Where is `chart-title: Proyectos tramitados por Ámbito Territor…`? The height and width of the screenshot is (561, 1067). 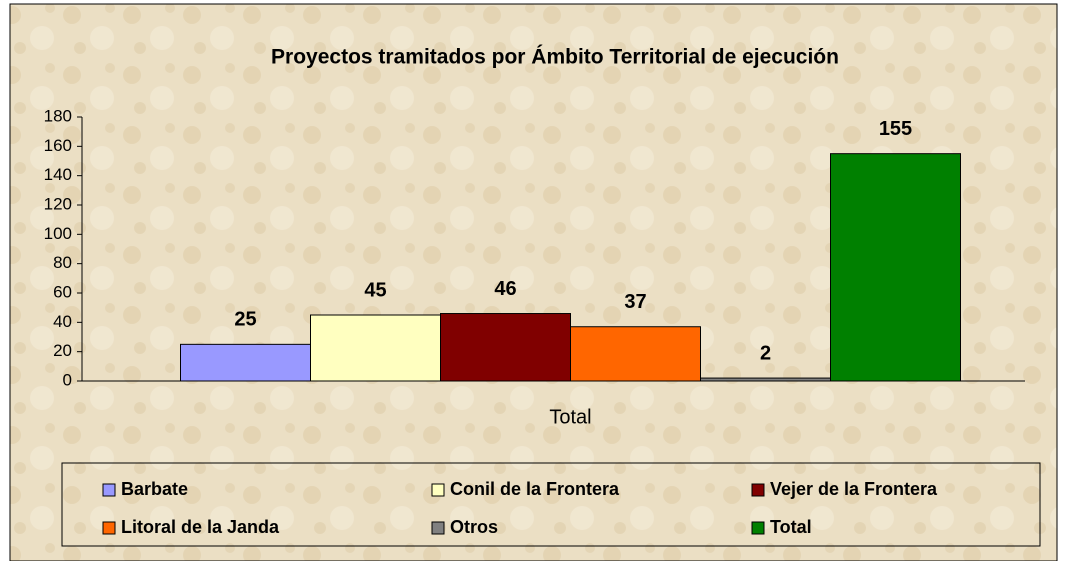
chart-title: Proyectos tramitados por Ámbito Territor… is located at coordinates (555, 57).